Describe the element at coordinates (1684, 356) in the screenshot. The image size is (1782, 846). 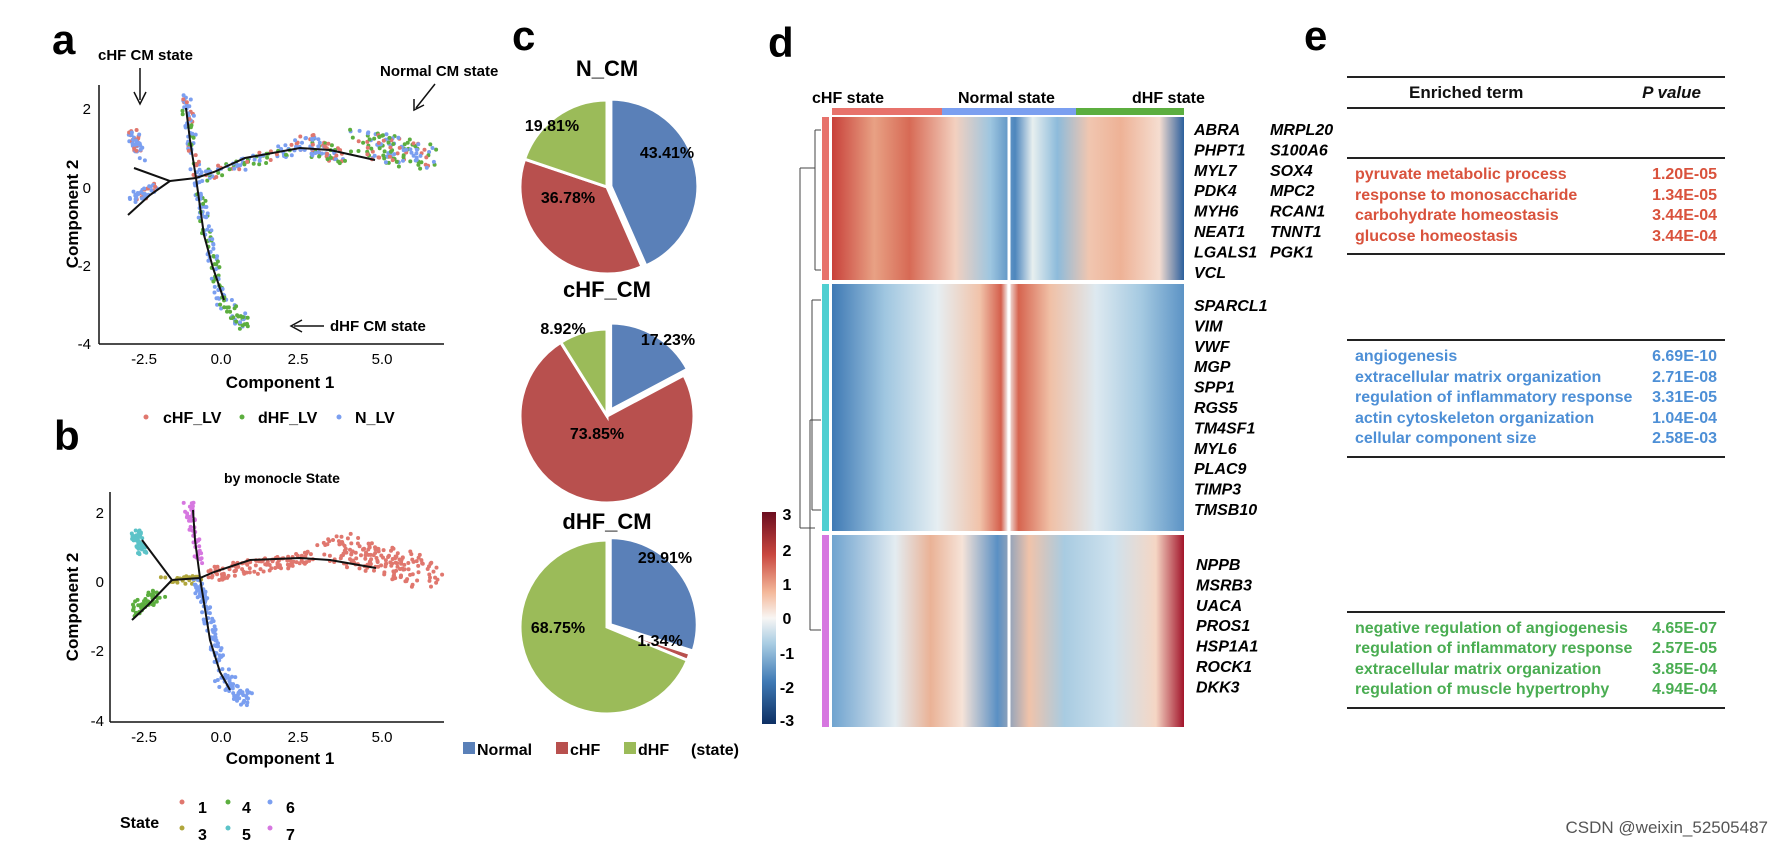
I see `p-value: 6.69E-10` at that location.